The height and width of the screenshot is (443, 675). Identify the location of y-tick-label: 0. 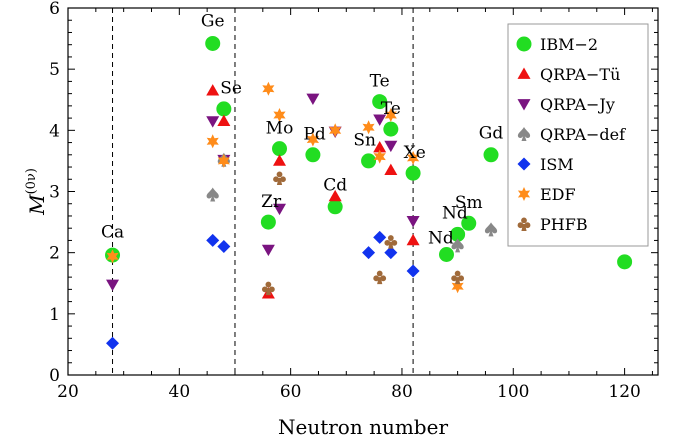
(54, 376).